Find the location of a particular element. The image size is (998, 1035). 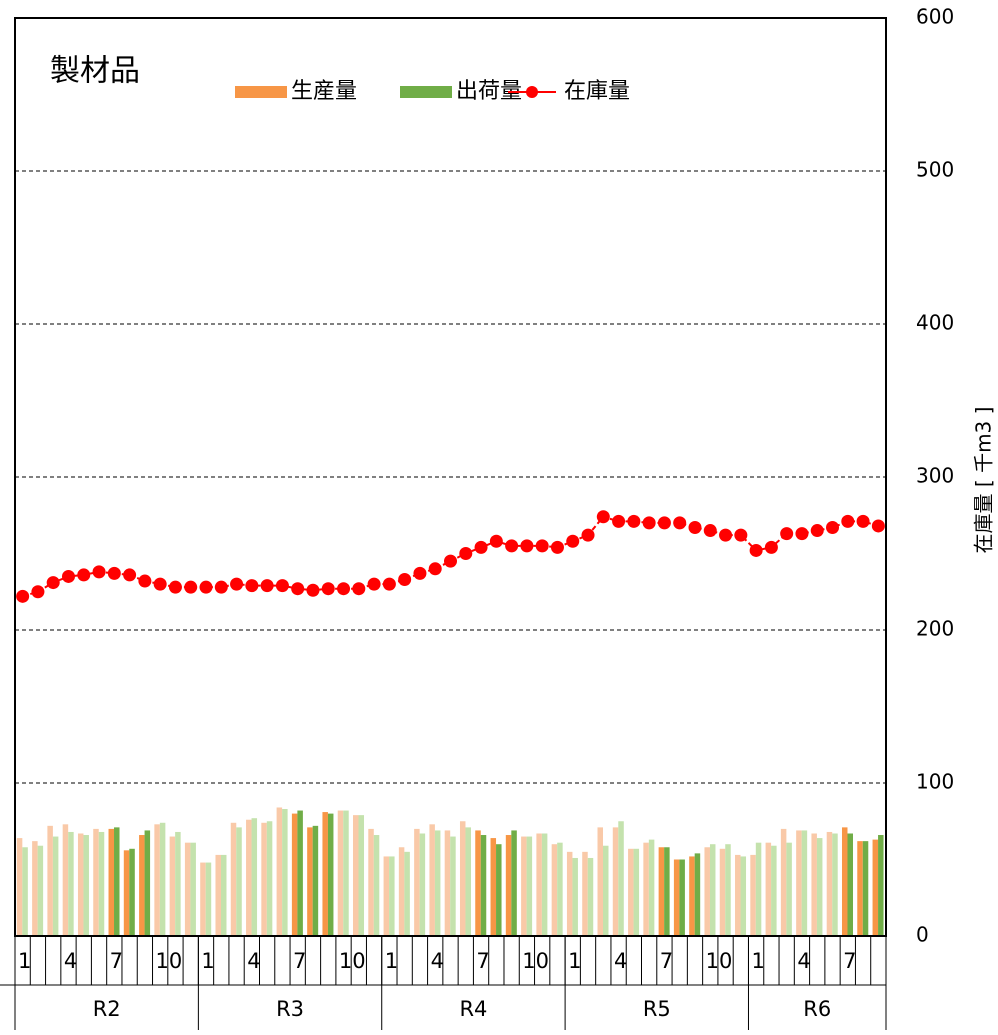

y-tick-label: 400 is located at coordinates (935, 323).